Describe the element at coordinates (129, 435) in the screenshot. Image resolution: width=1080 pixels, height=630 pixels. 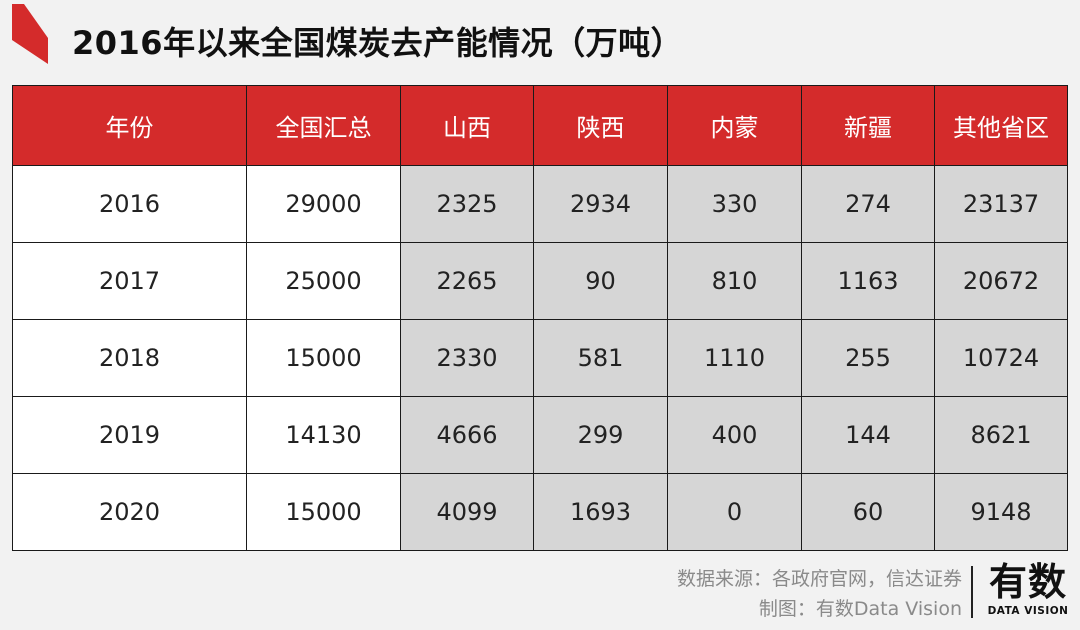
I see `year-cell: 2019` at that location.